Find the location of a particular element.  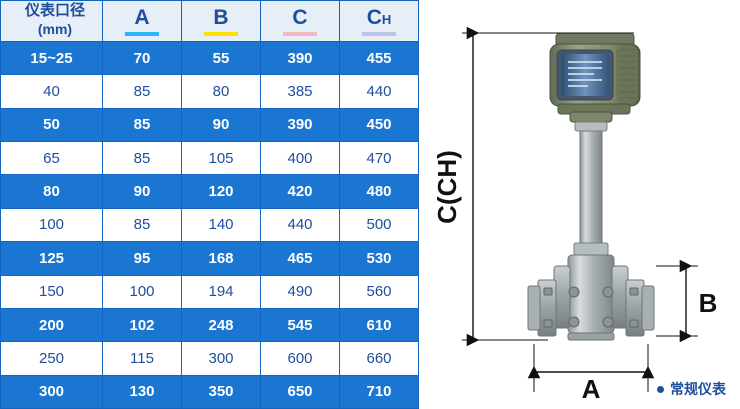

cell-b: 90 is located at coordinates (221, 125).